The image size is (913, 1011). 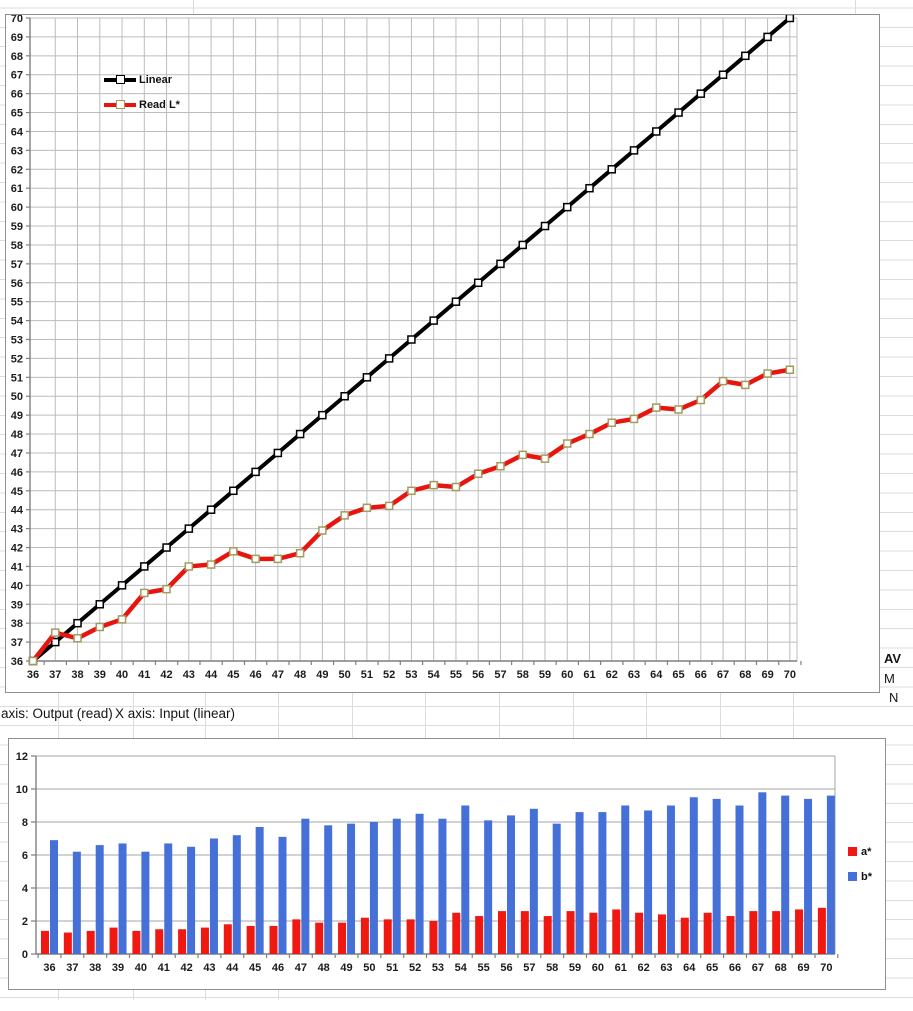 I want to click on legend-label: Linear, so click(x=156, y=79).